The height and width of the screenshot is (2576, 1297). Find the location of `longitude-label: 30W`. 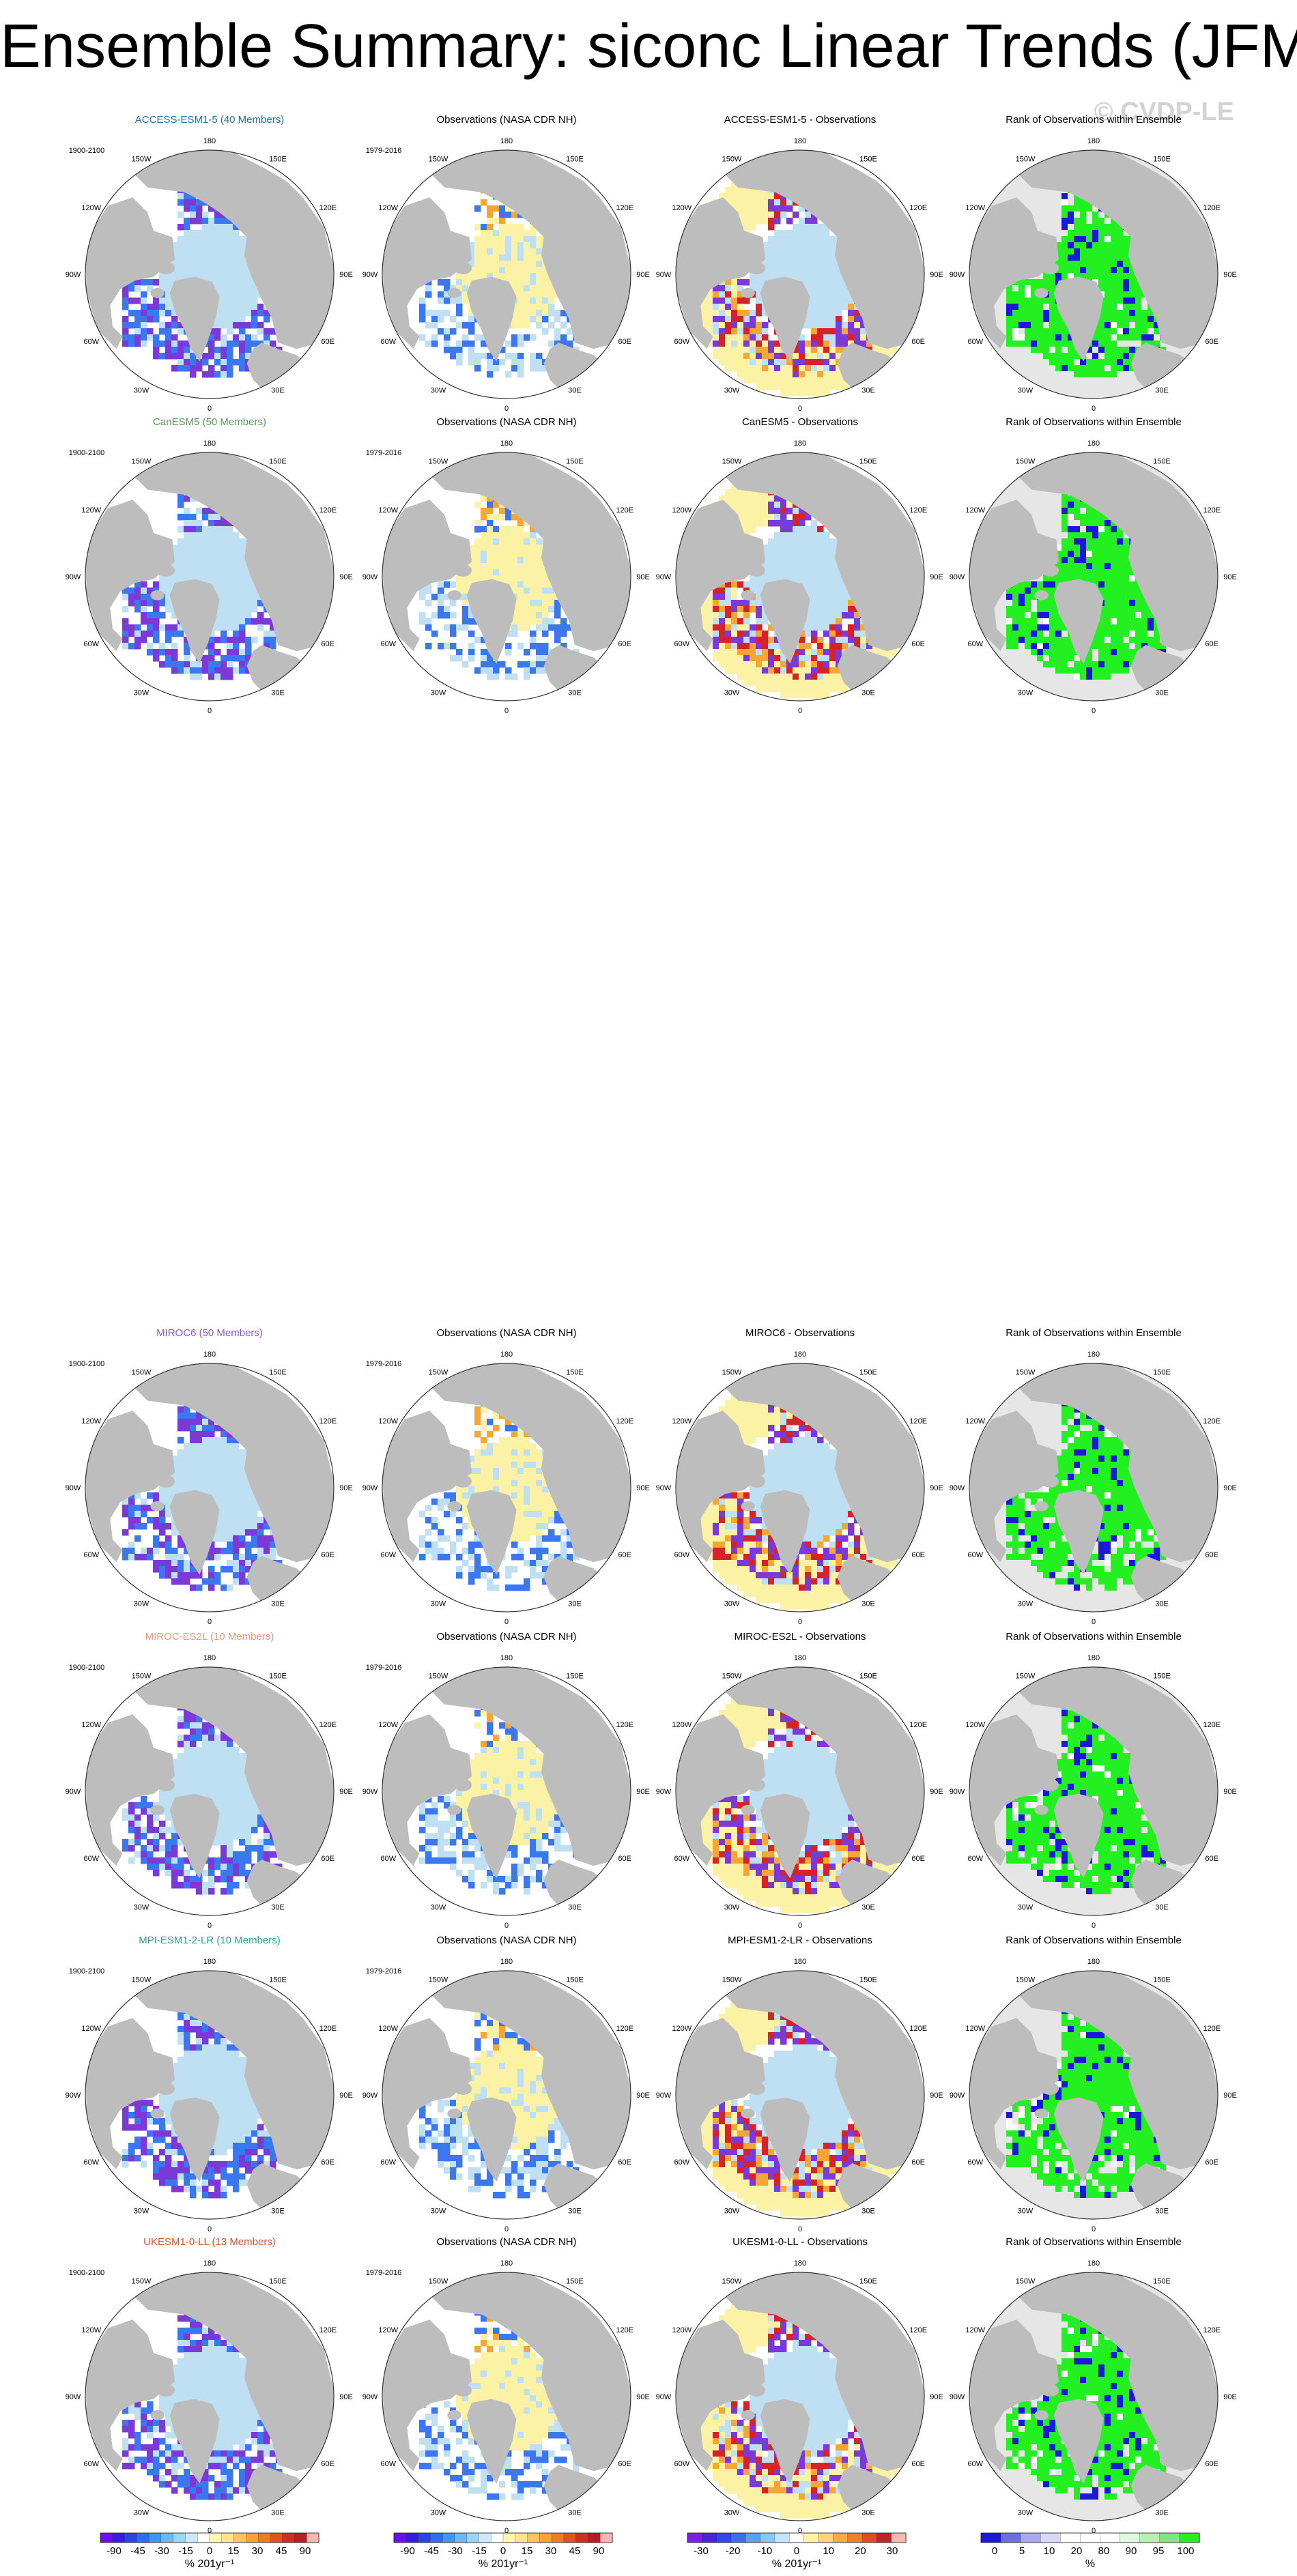

longitude-label: 30W is located at coordinates (732, 391).